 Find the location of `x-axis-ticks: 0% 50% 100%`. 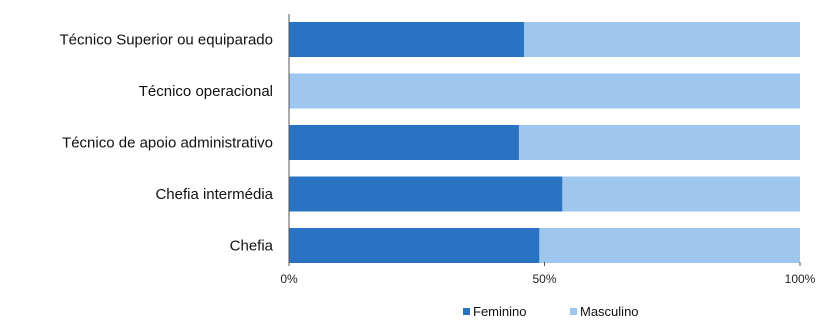

x-axis-ticks: 0% 50% 100% is located at coordinates (548, 274).